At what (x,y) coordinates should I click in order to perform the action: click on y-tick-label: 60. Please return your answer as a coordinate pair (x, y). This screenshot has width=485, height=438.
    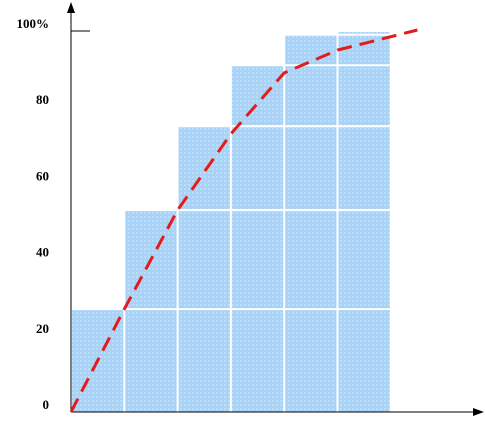
    Looking at the image, I should click on (42, 175).